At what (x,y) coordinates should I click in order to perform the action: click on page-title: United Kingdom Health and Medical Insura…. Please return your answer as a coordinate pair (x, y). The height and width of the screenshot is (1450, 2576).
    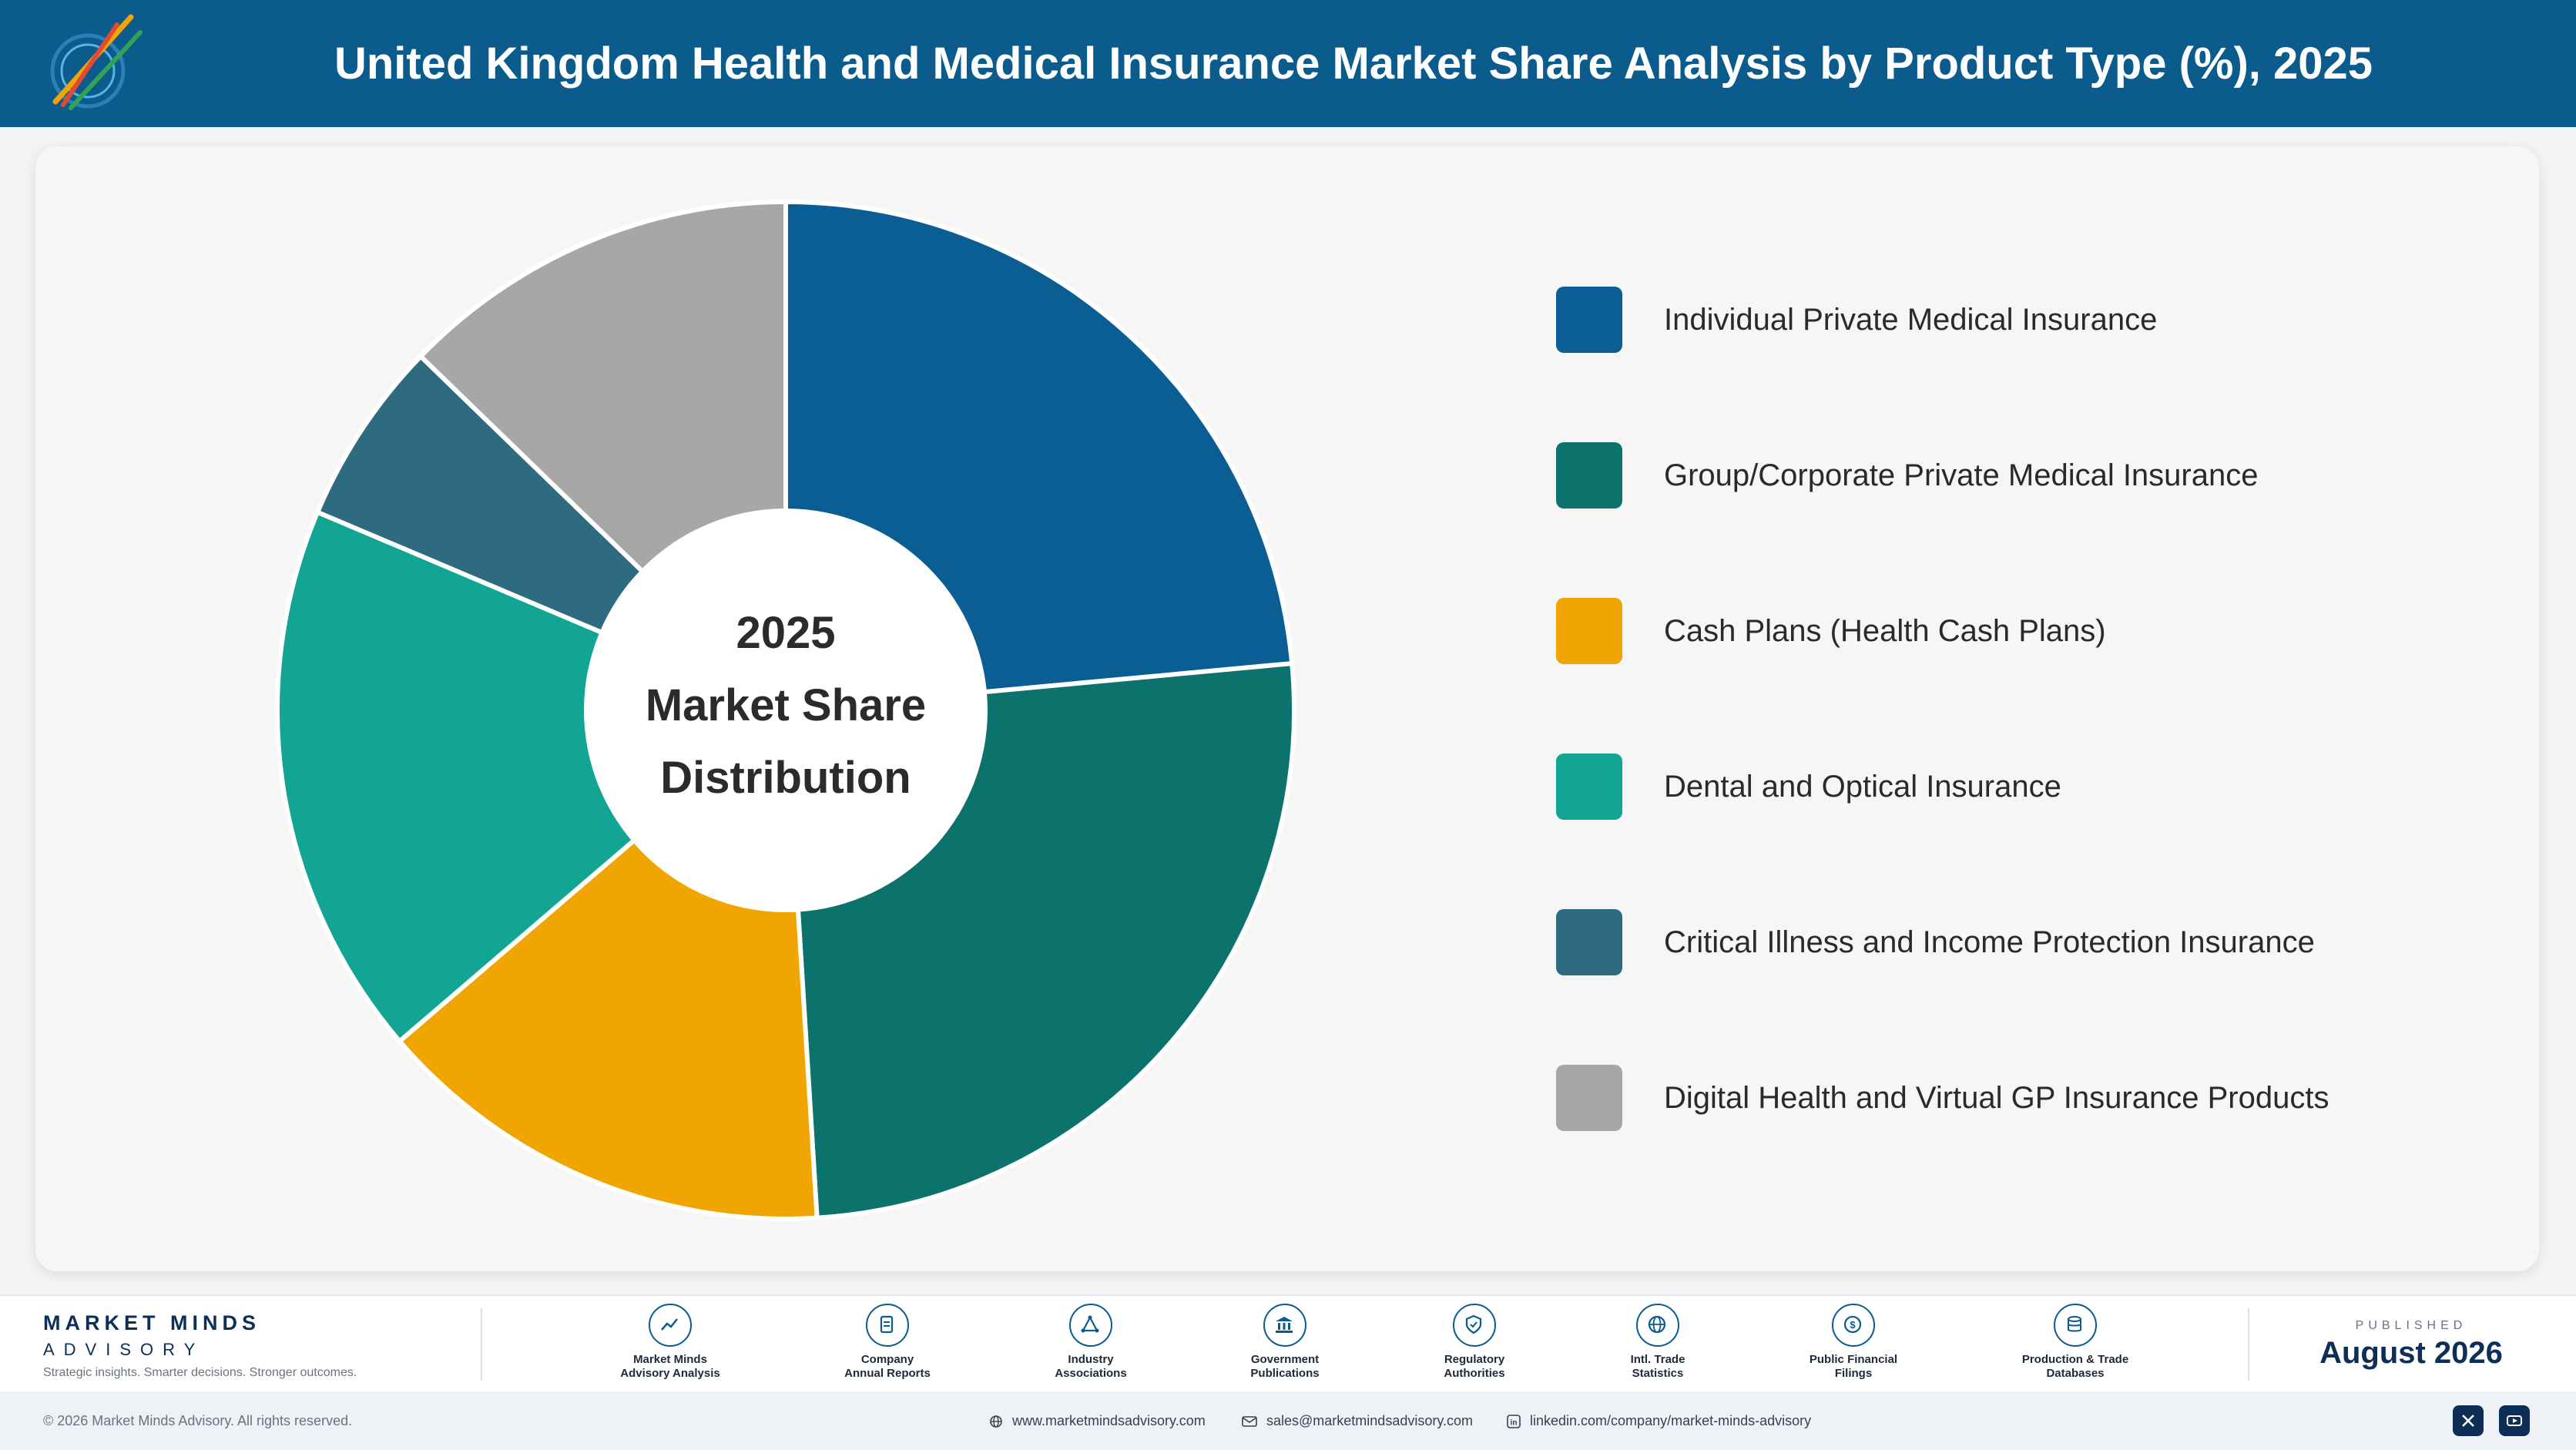
    Looking at the image, I should click on (1353, 64).